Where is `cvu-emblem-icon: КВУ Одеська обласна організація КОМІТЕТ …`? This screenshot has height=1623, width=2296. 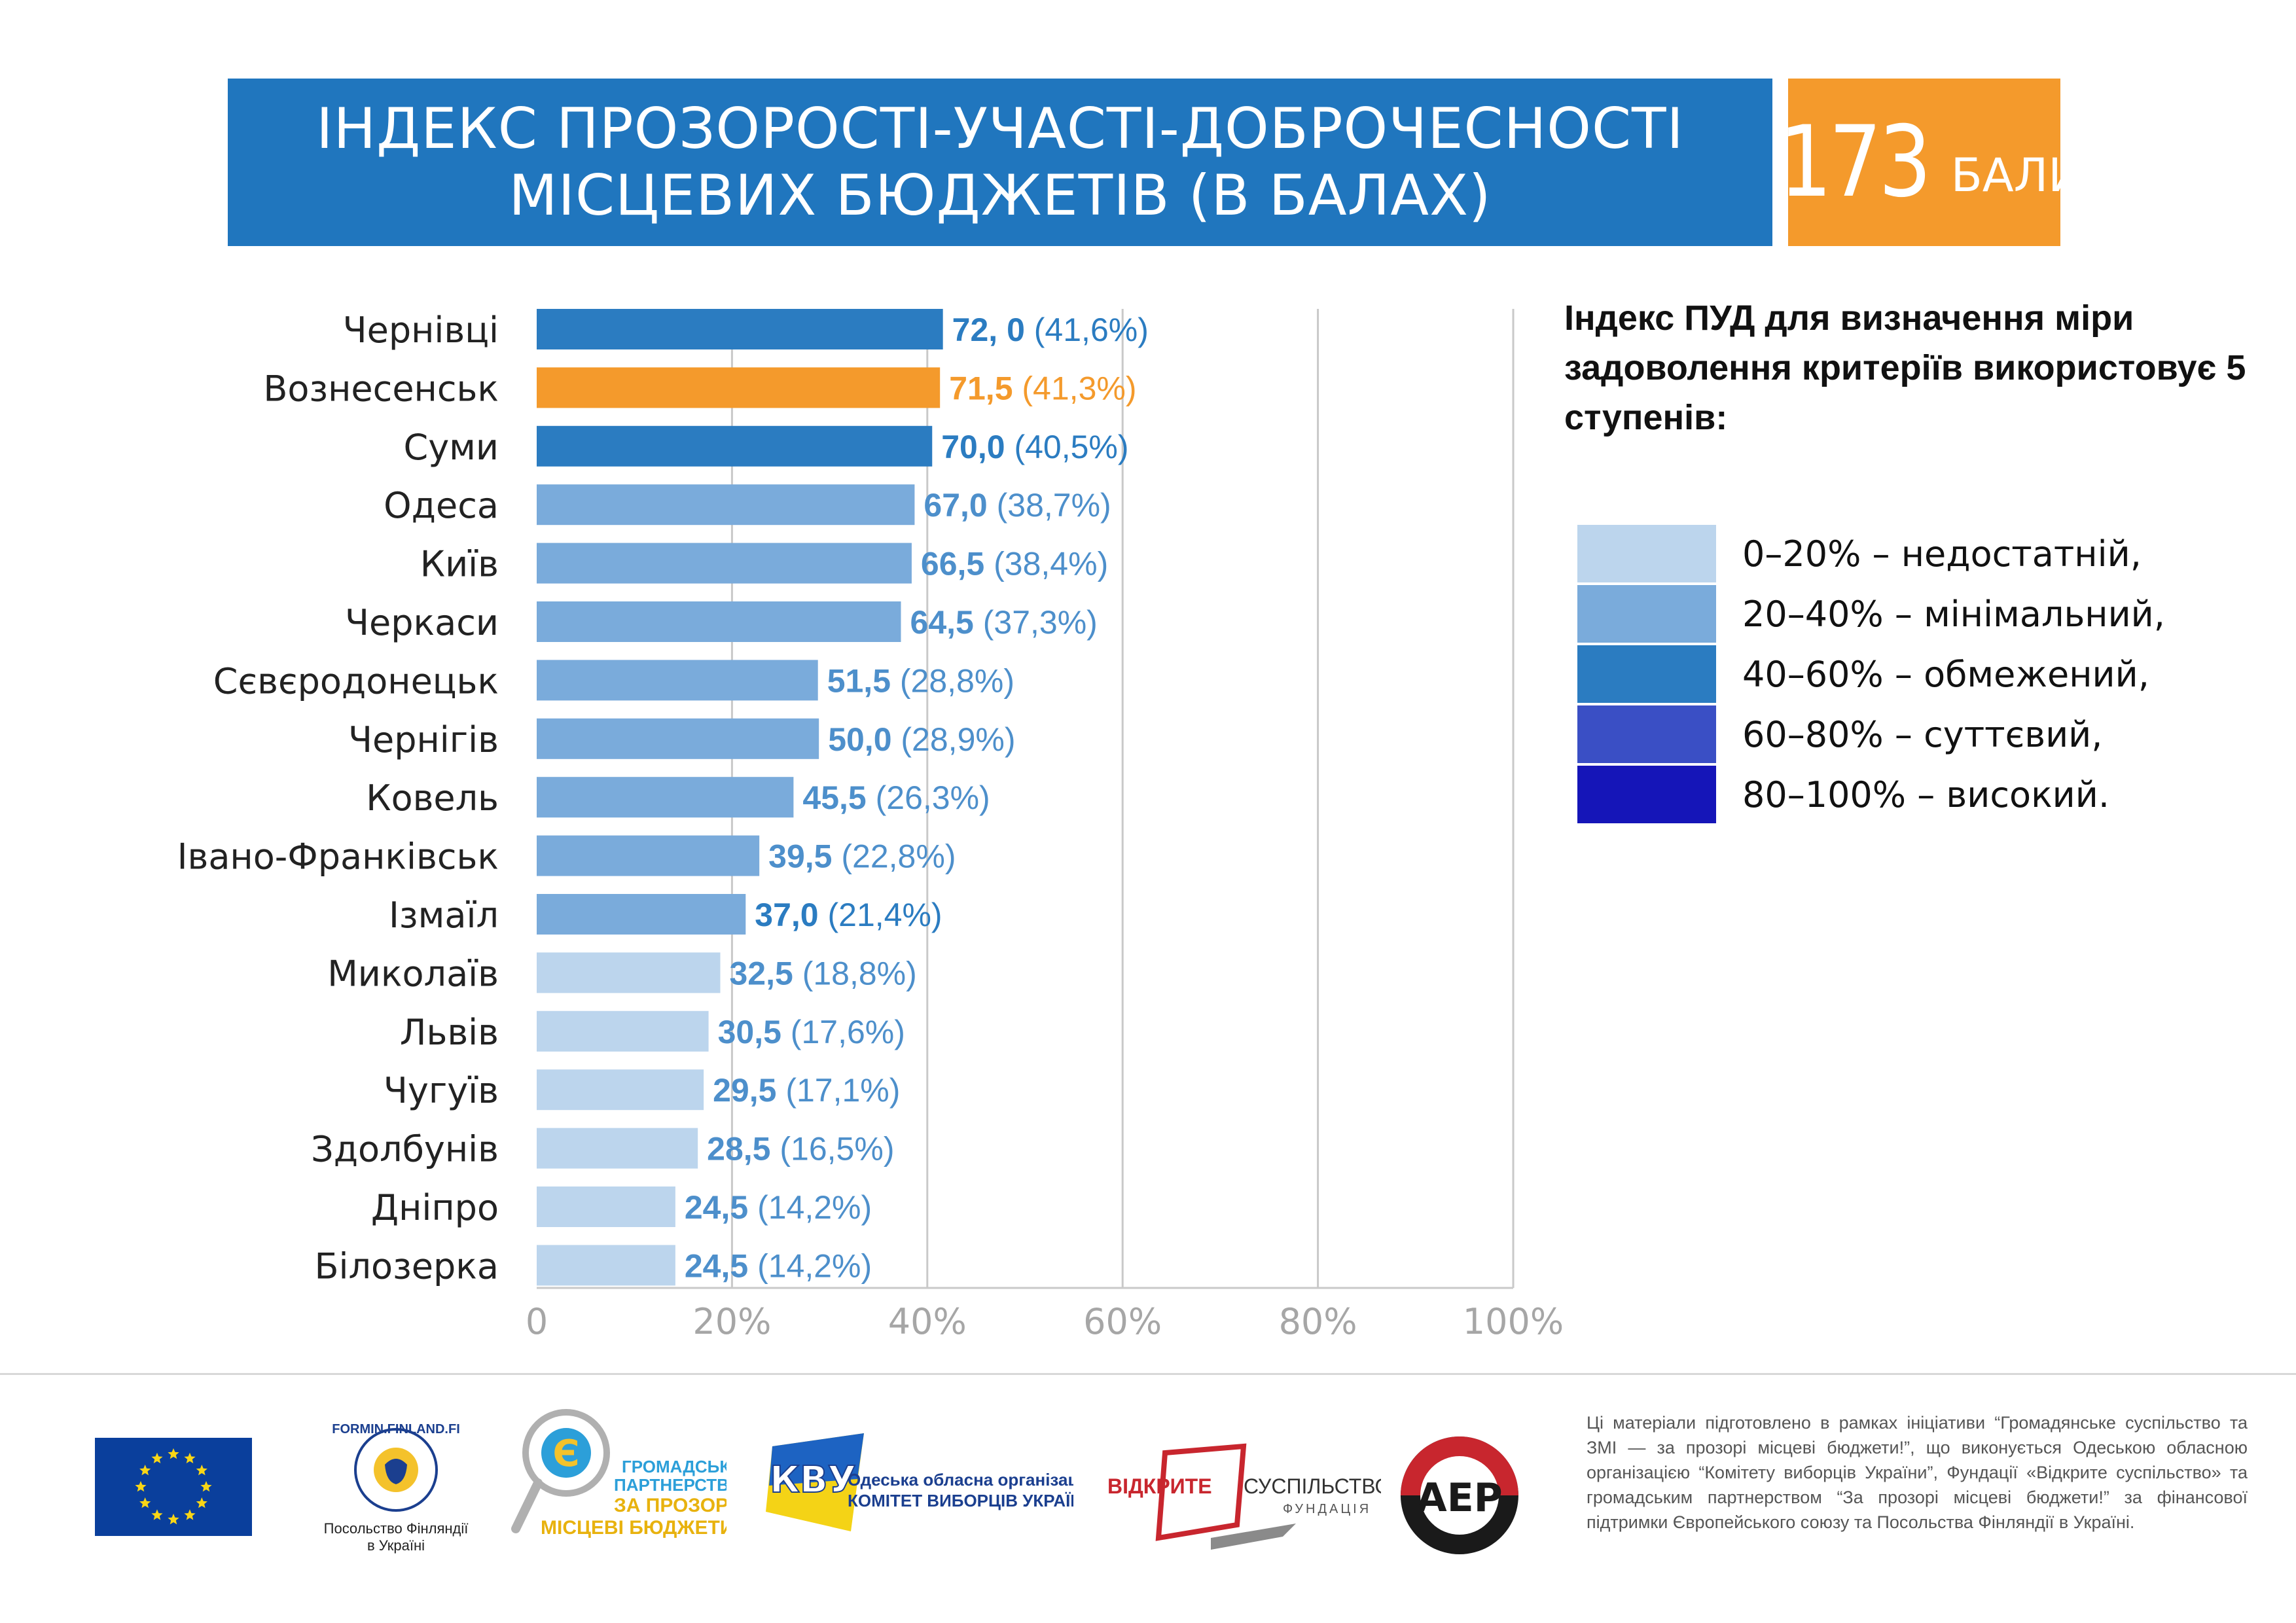
cvu-emblem-icon: КВУ Одеська обласна організація КОМІТЕТ … is located at coordinates (930, 1482).